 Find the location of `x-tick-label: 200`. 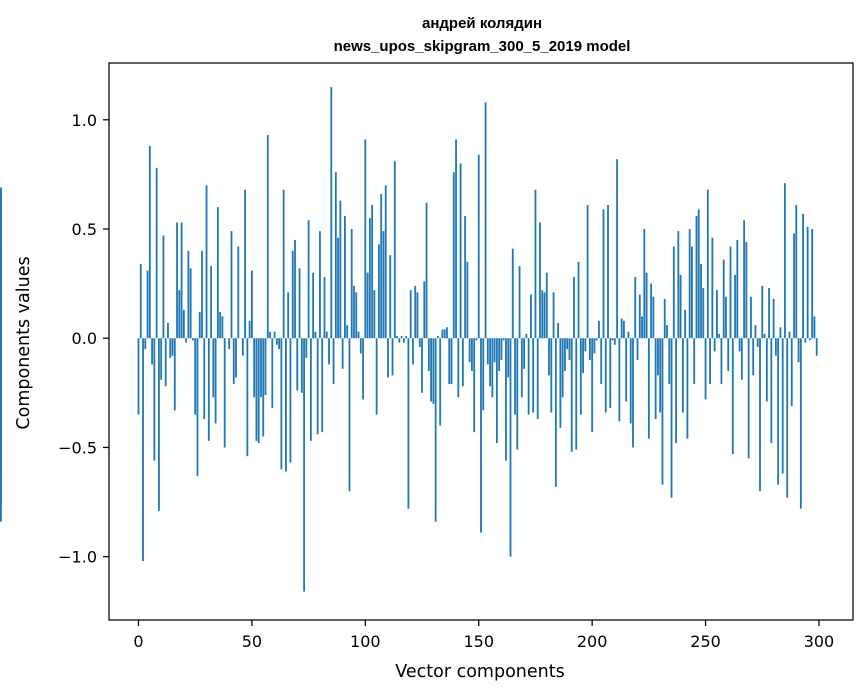

x-tick-label: 200 is located at coordinates (592, 641).